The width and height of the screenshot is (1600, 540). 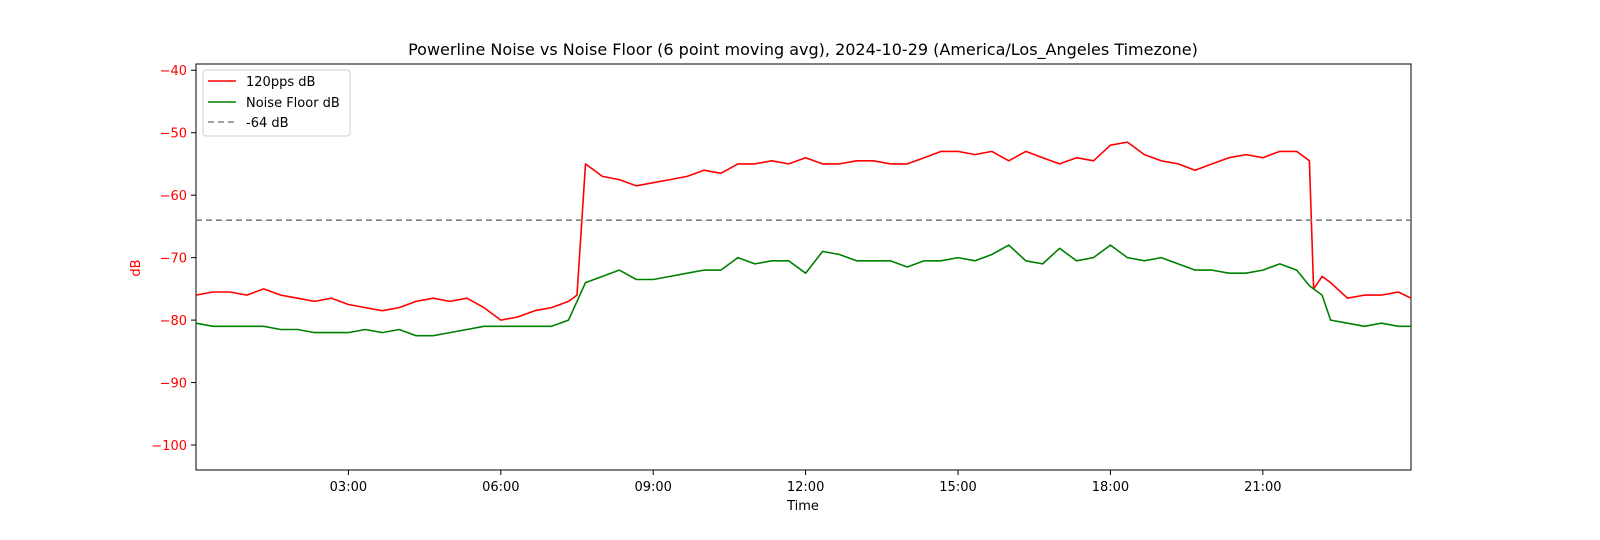 What do you see at coordinates (293, 103) in the screenshot?
I see `legend-label-noise: Noise Floor dB` at bounding box center [293, 103].